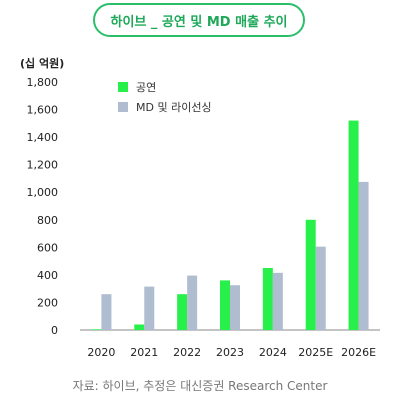 The width and height of the screenshot is (400, 400). I want to click on y-tick-label: 400, so click(47, 275).